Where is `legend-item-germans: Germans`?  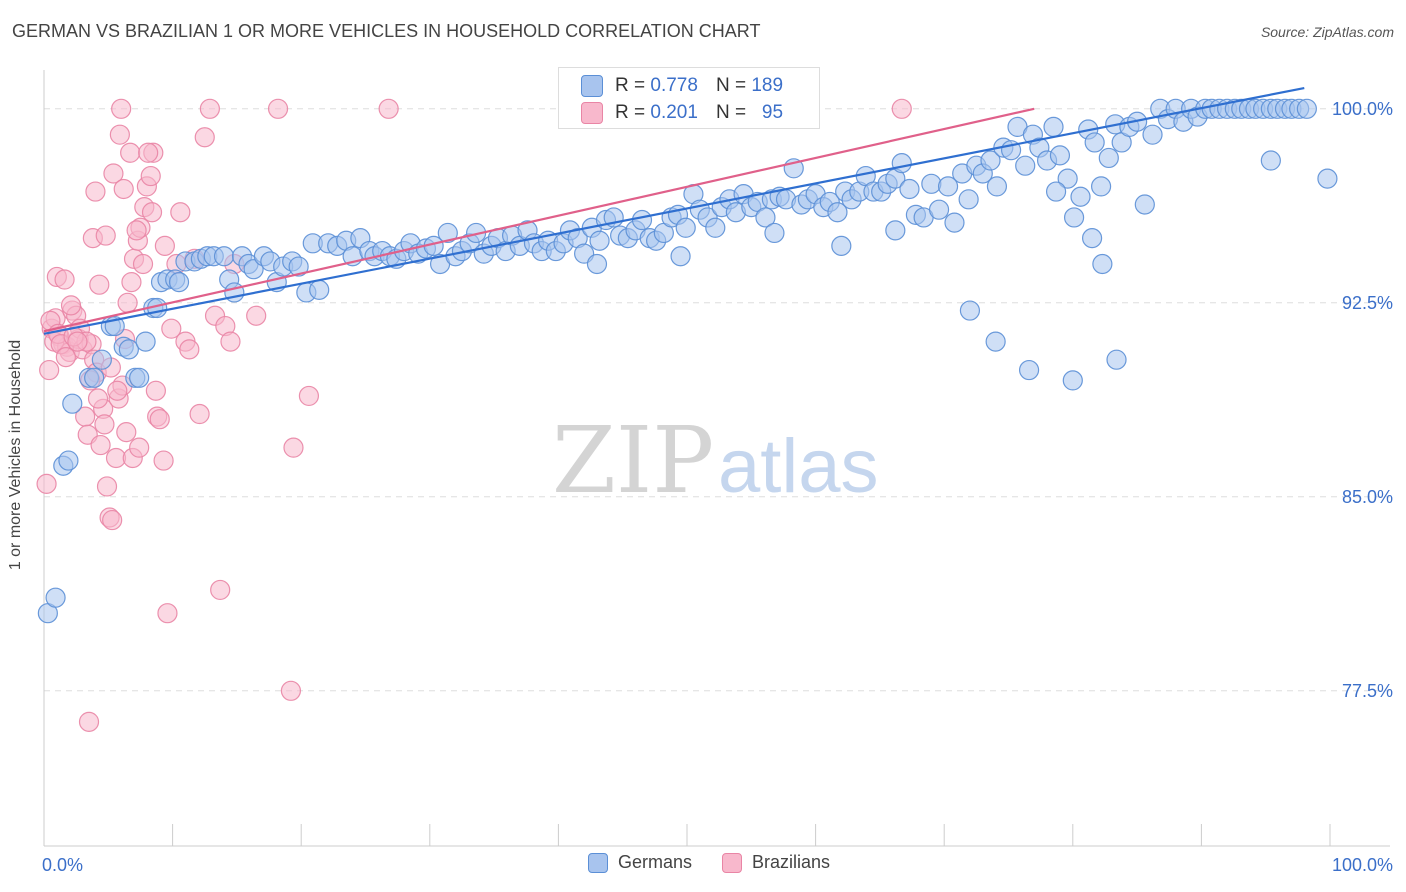
legend-item-germans: Germans is located at coordinates (640, 862).